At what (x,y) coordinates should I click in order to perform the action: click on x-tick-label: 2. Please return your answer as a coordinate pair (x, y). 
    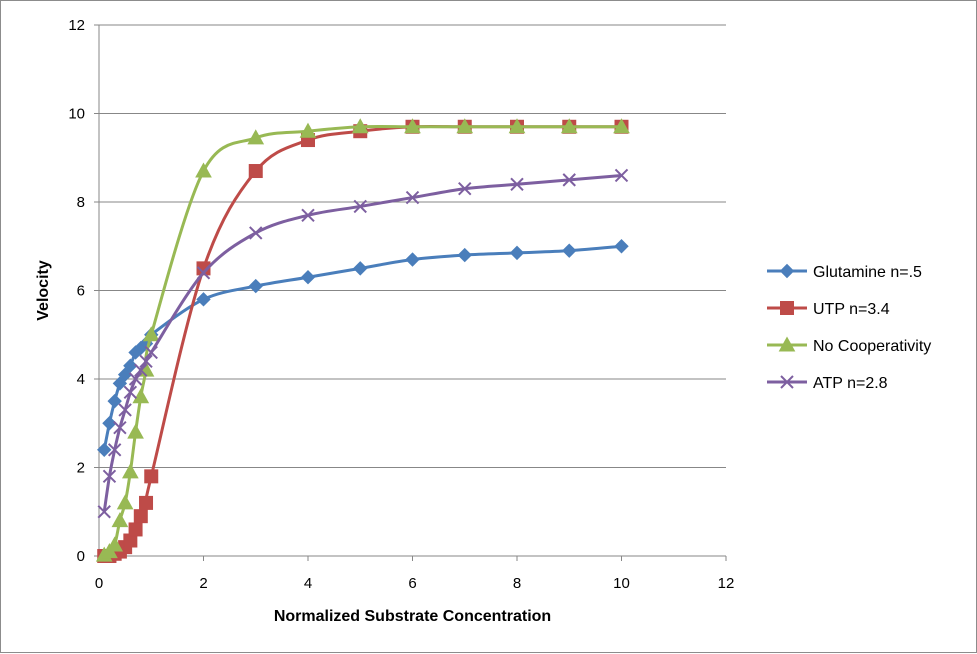
    Looking at the image, I should click on (203, 583).